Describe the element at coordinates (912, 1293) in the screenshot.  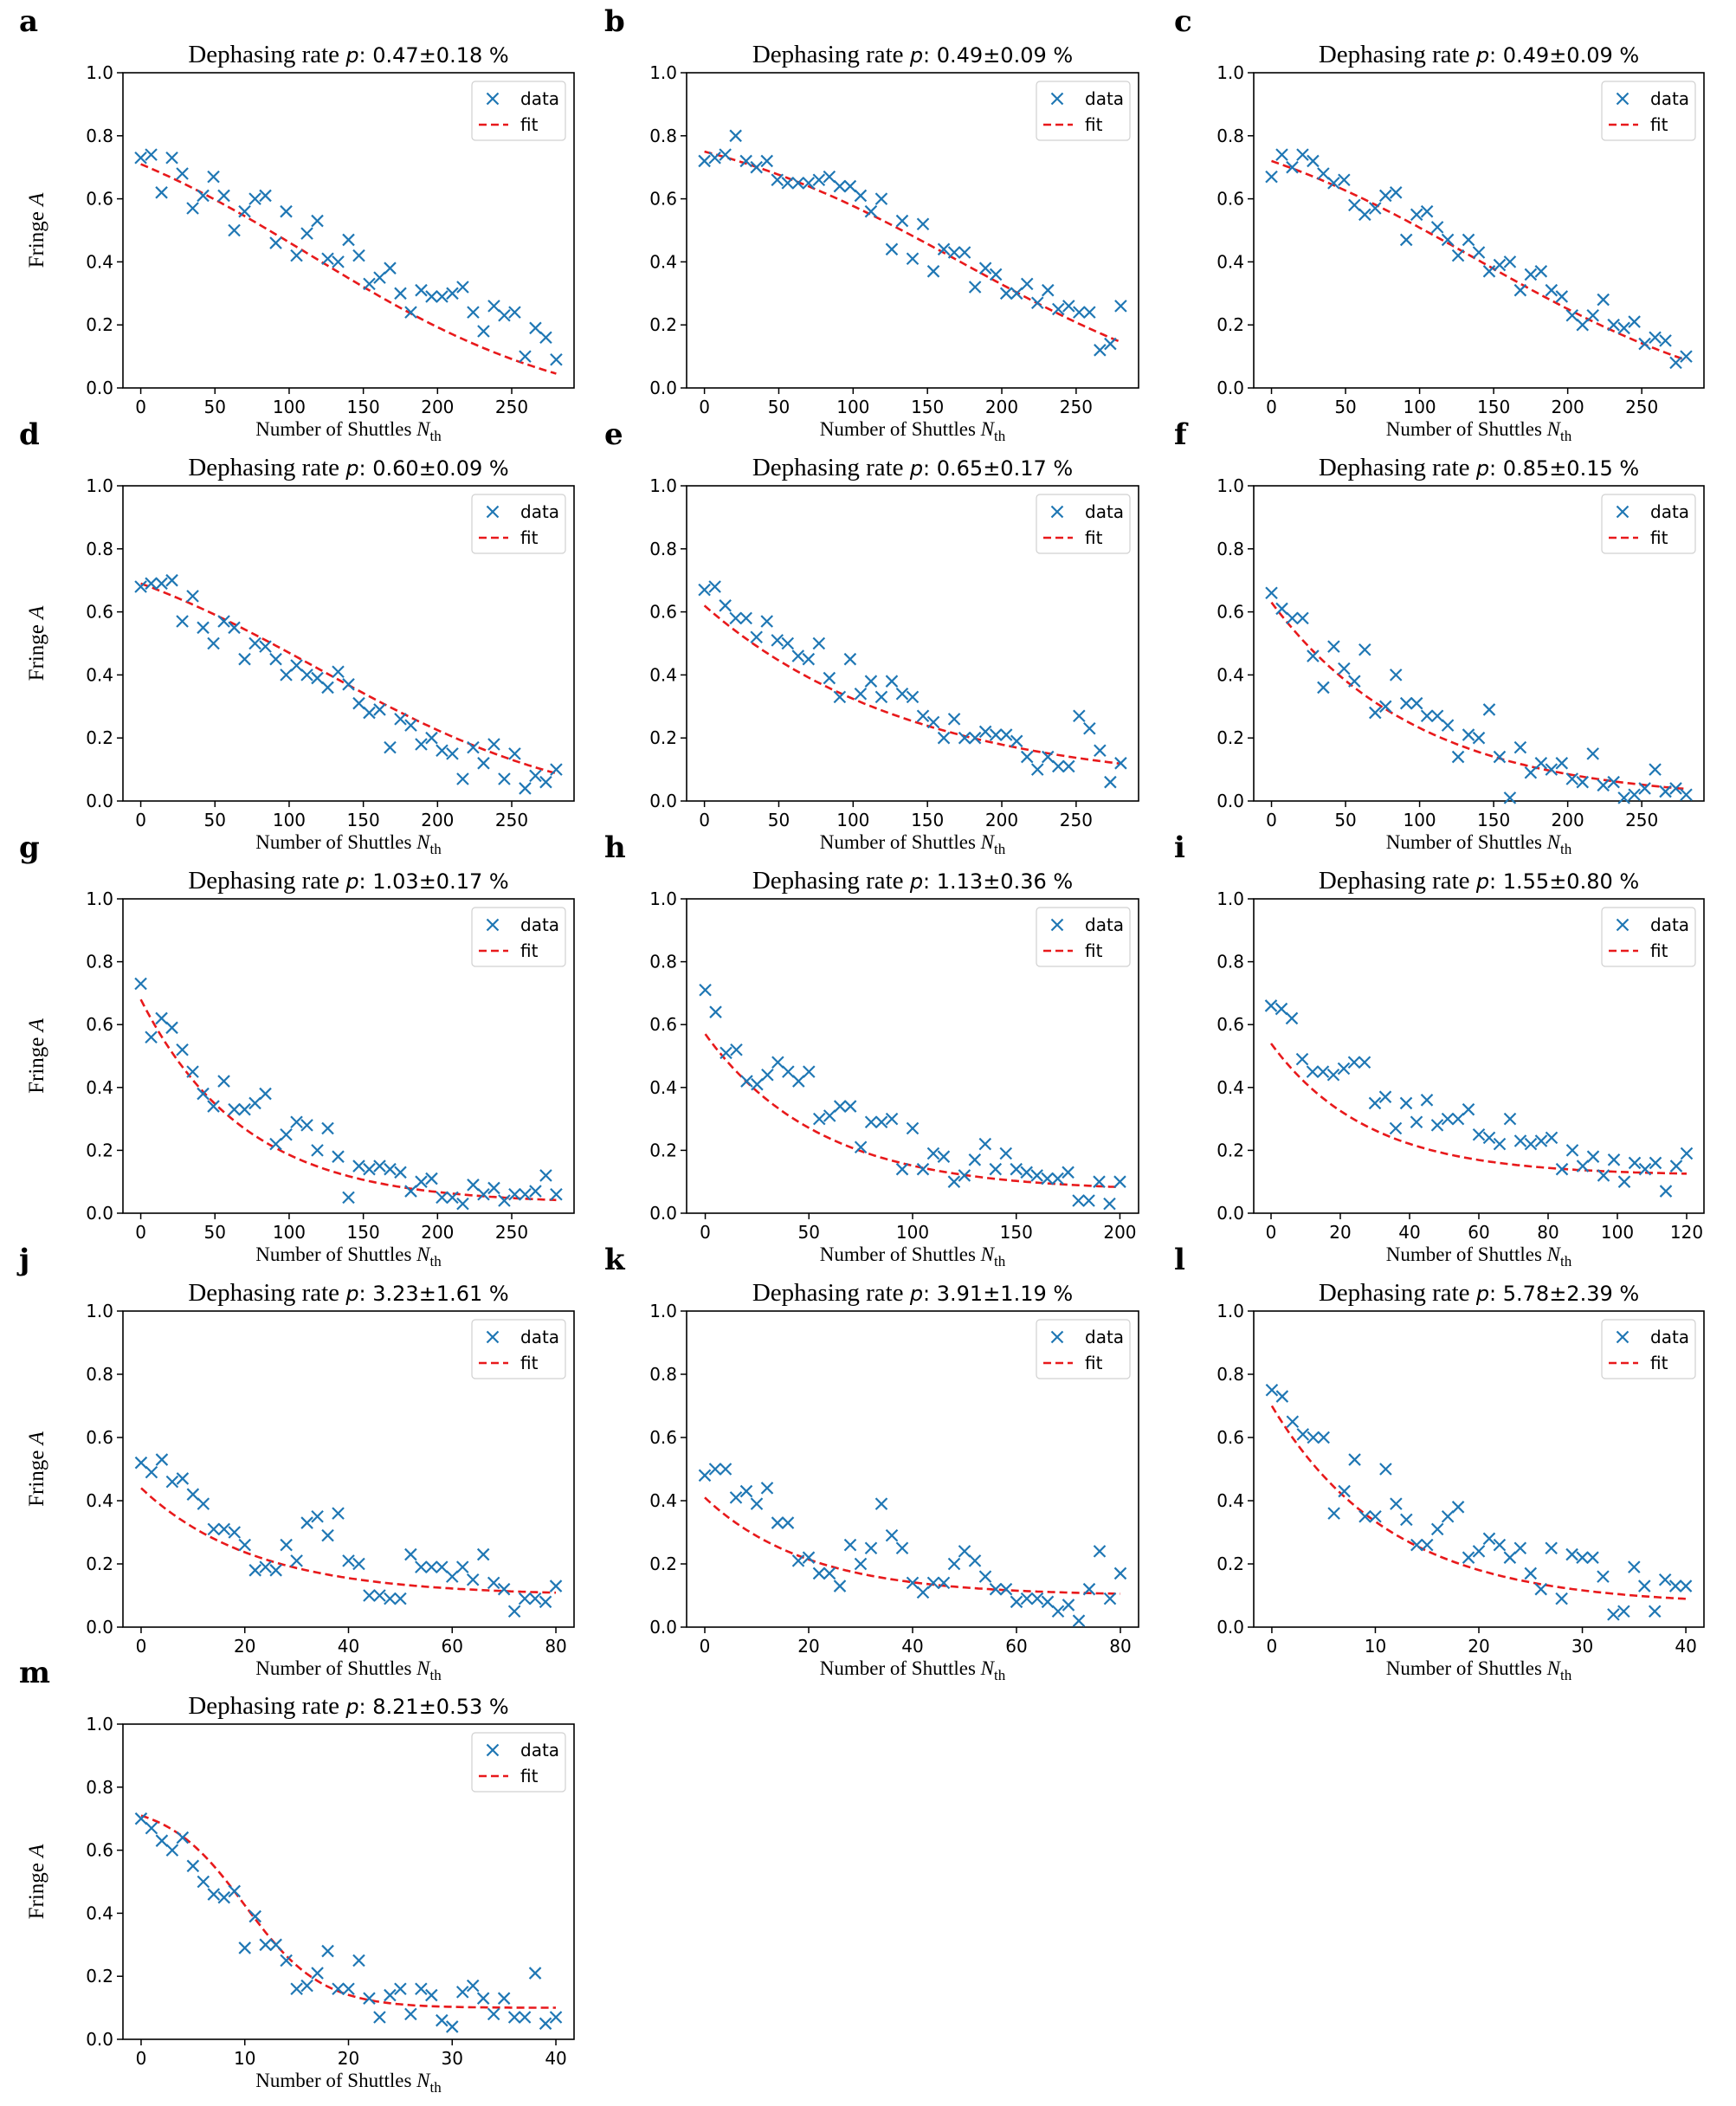
I see `panel-title: Dephasing rate p: 3.91±1.19 %` at that location.